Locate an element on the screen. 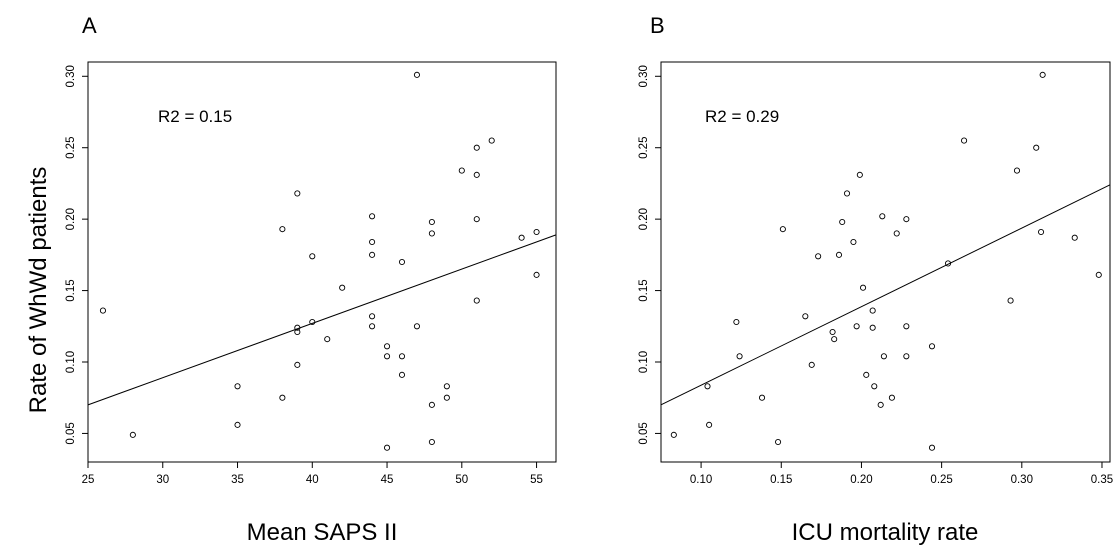 This screenshot has width=1114, height=552. x-tick-label: 0.25 is located at coordinates (941, 480).